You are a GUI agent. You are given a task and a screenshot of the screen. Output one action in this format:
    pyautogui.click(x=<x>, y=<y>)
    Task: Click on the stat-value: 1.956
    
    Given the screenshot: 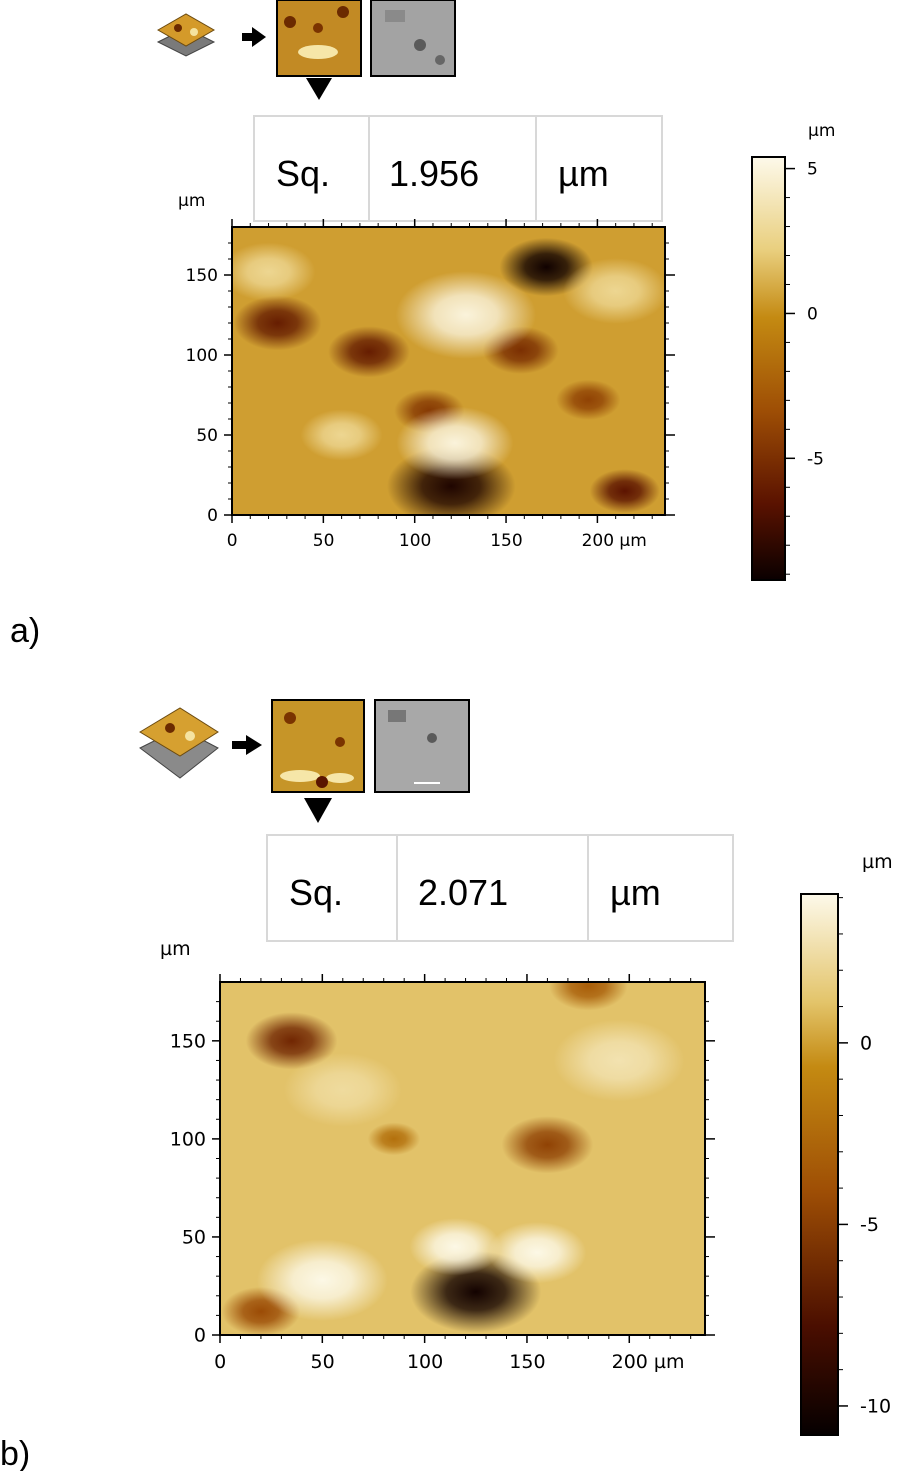 What is the action you would take?
    pyautogui.click(x=434, y=173)
    